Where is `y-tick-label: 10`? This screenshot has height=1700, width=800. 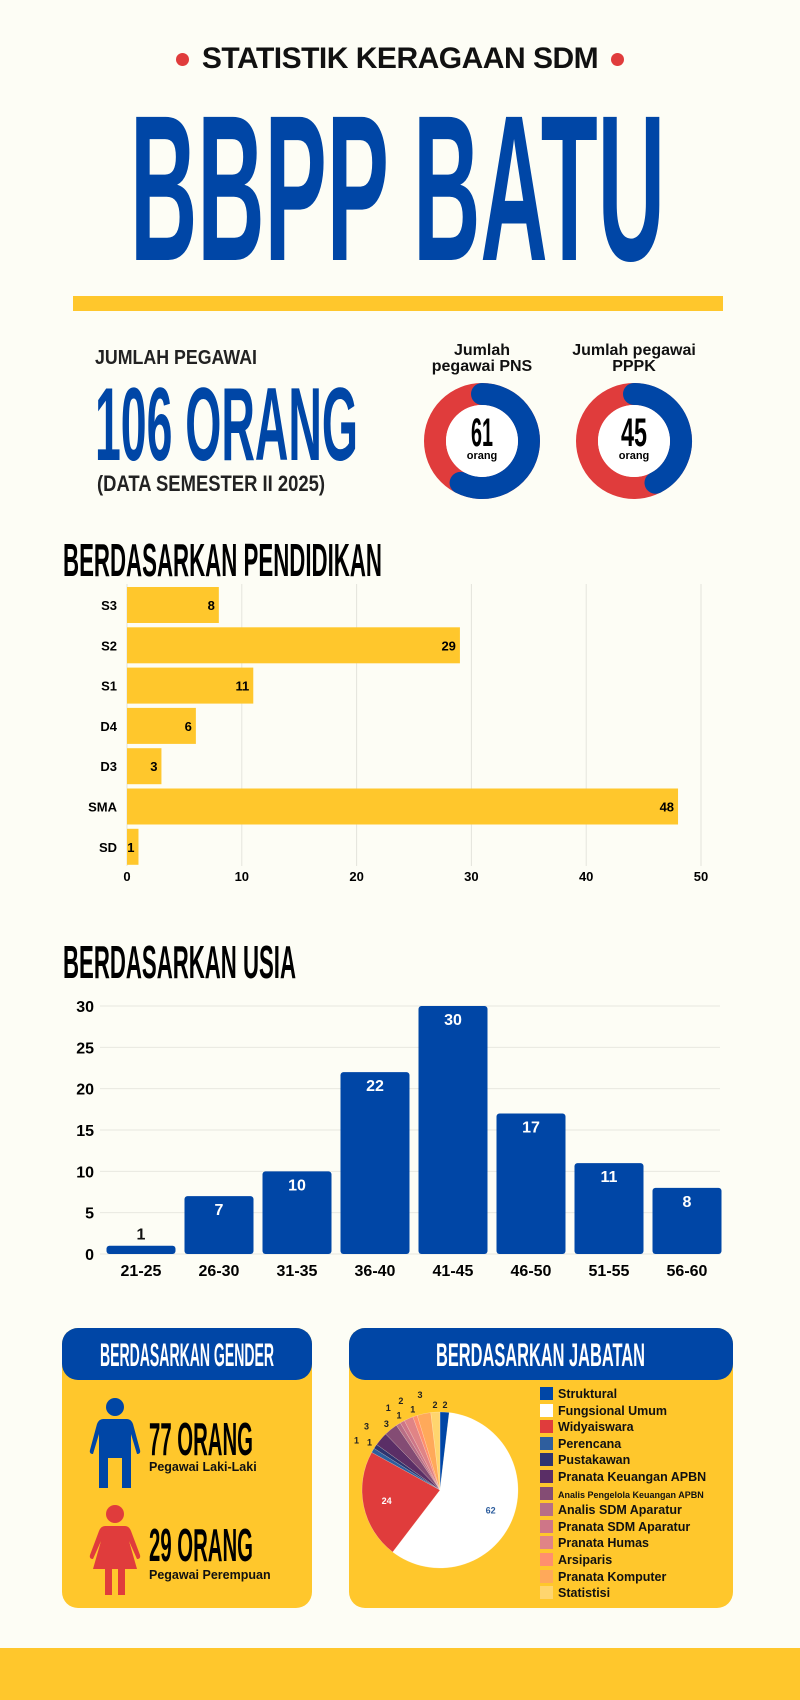
y-tick-label: 10 is located at coordinates (85, 1172).